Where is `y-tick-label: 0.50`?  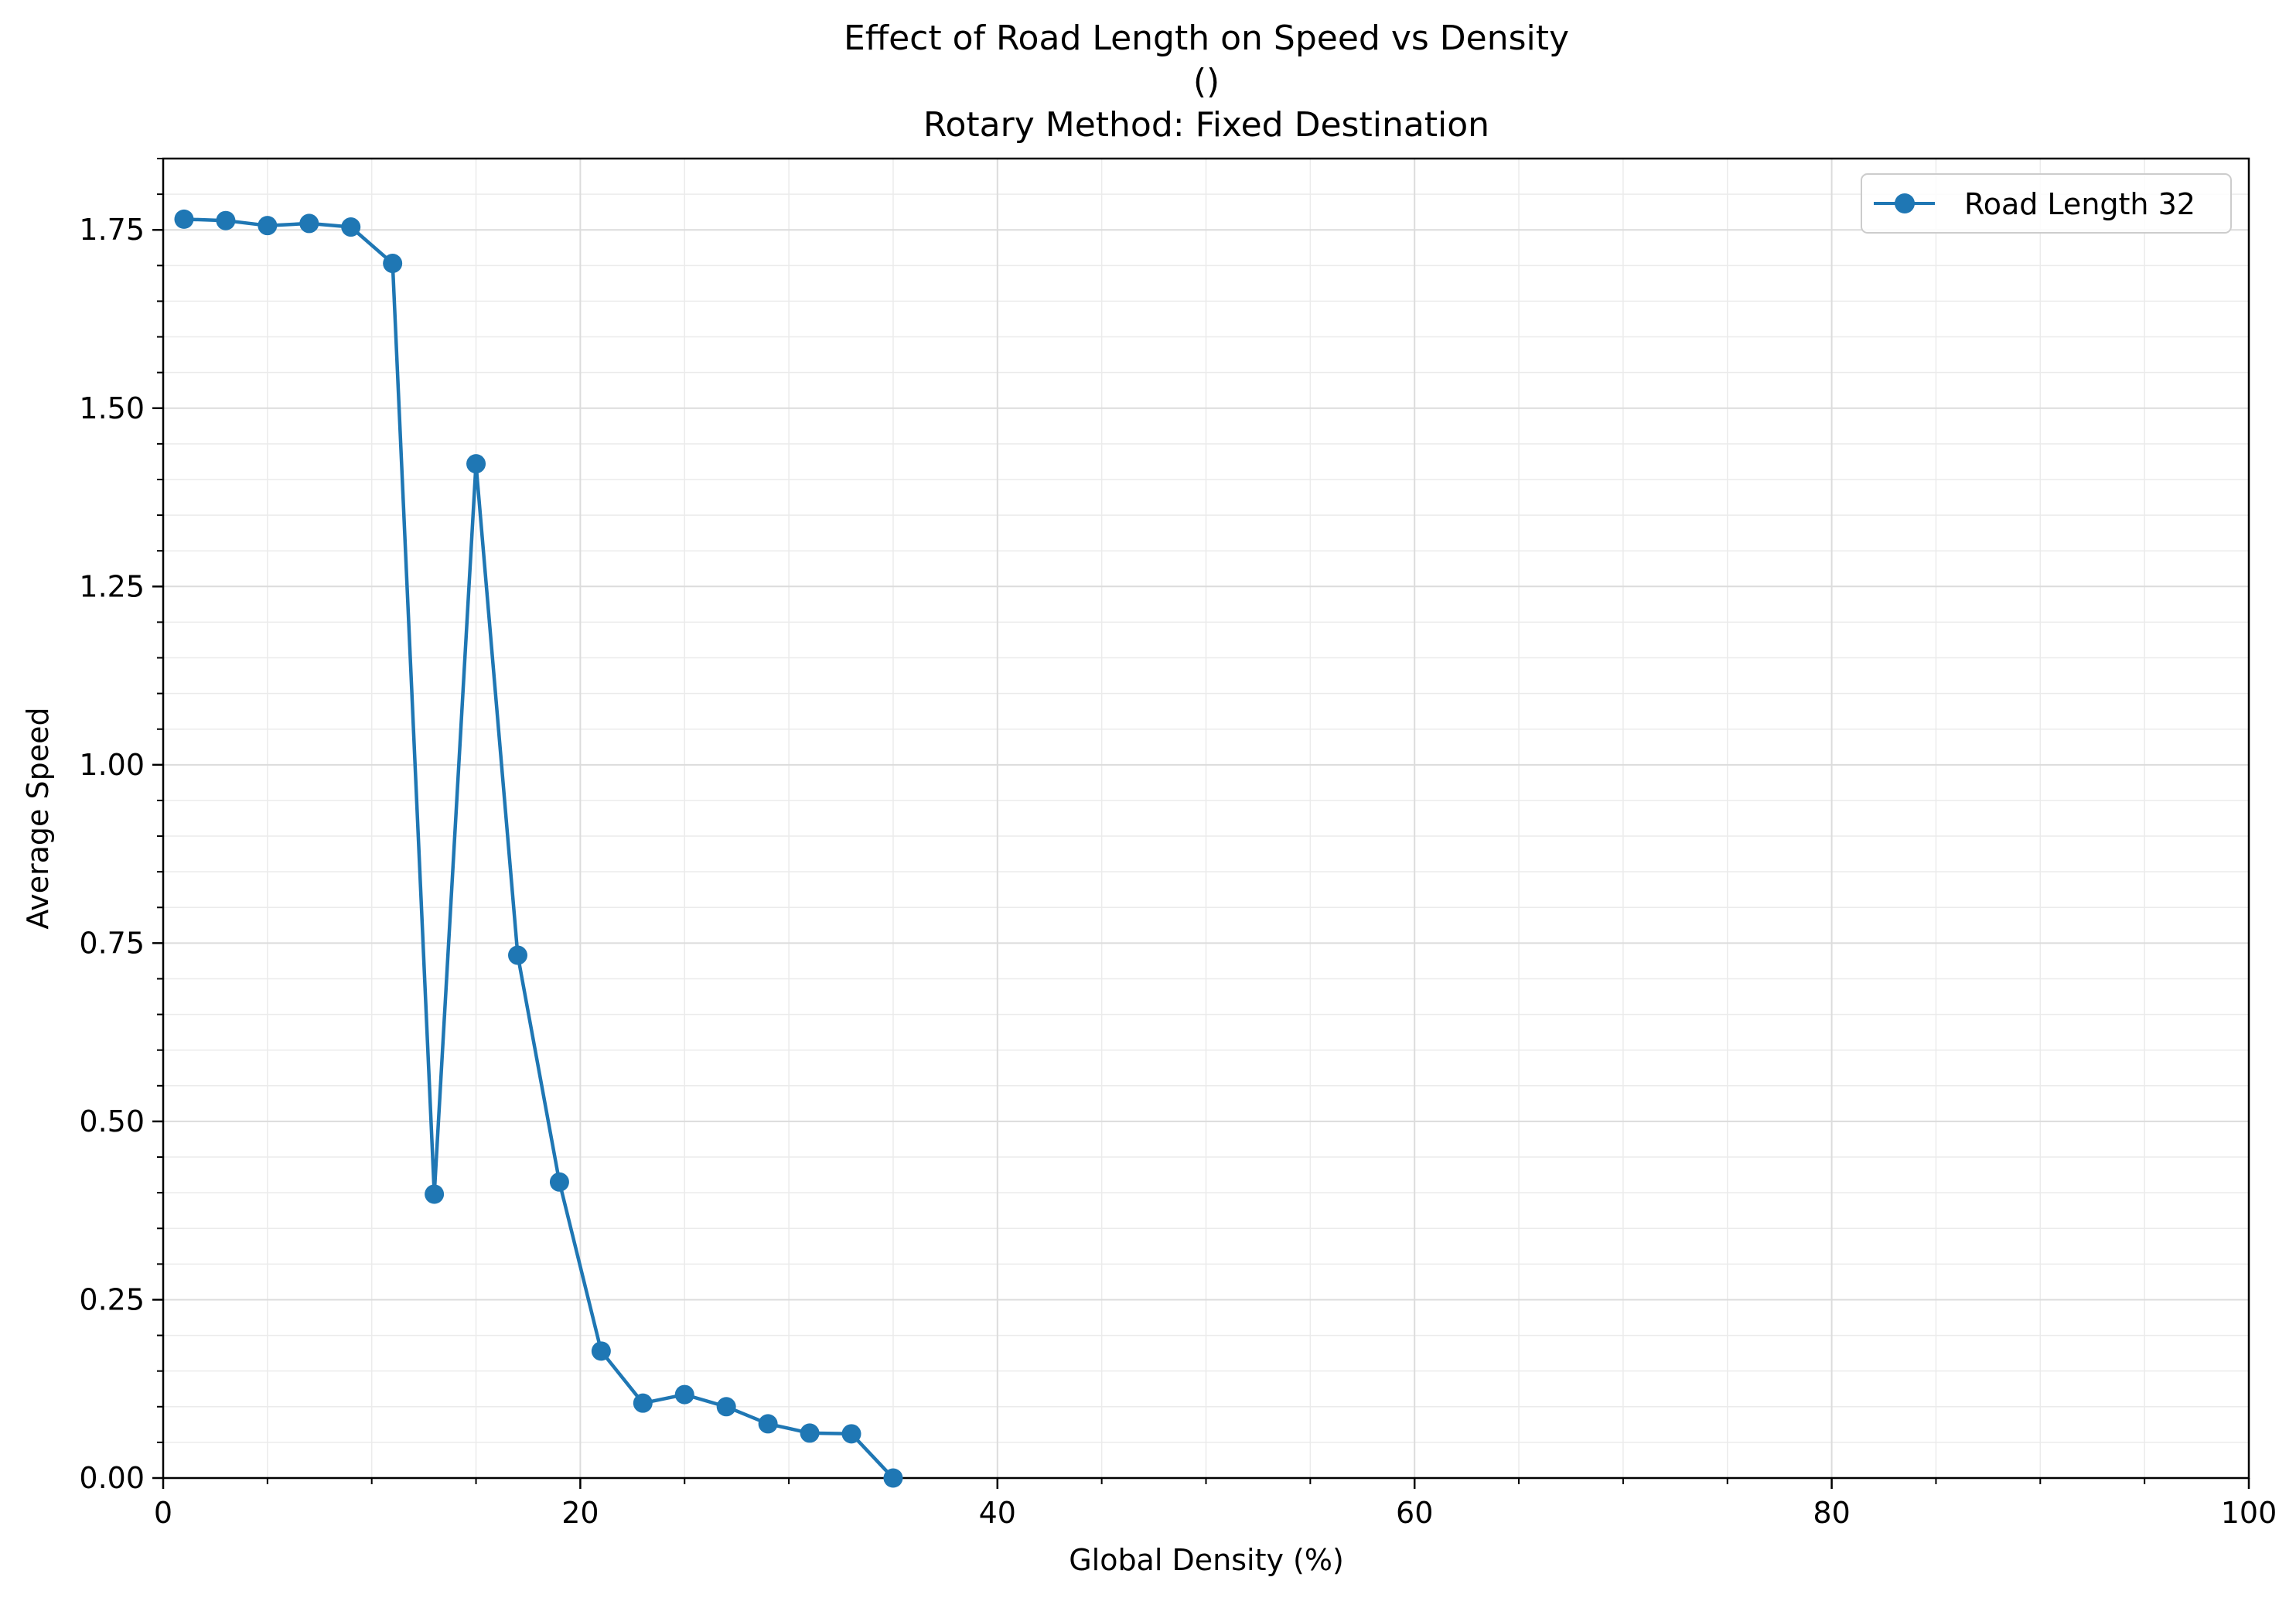 y-tick-label: 0.50 is located at coordinates (112, 1121).